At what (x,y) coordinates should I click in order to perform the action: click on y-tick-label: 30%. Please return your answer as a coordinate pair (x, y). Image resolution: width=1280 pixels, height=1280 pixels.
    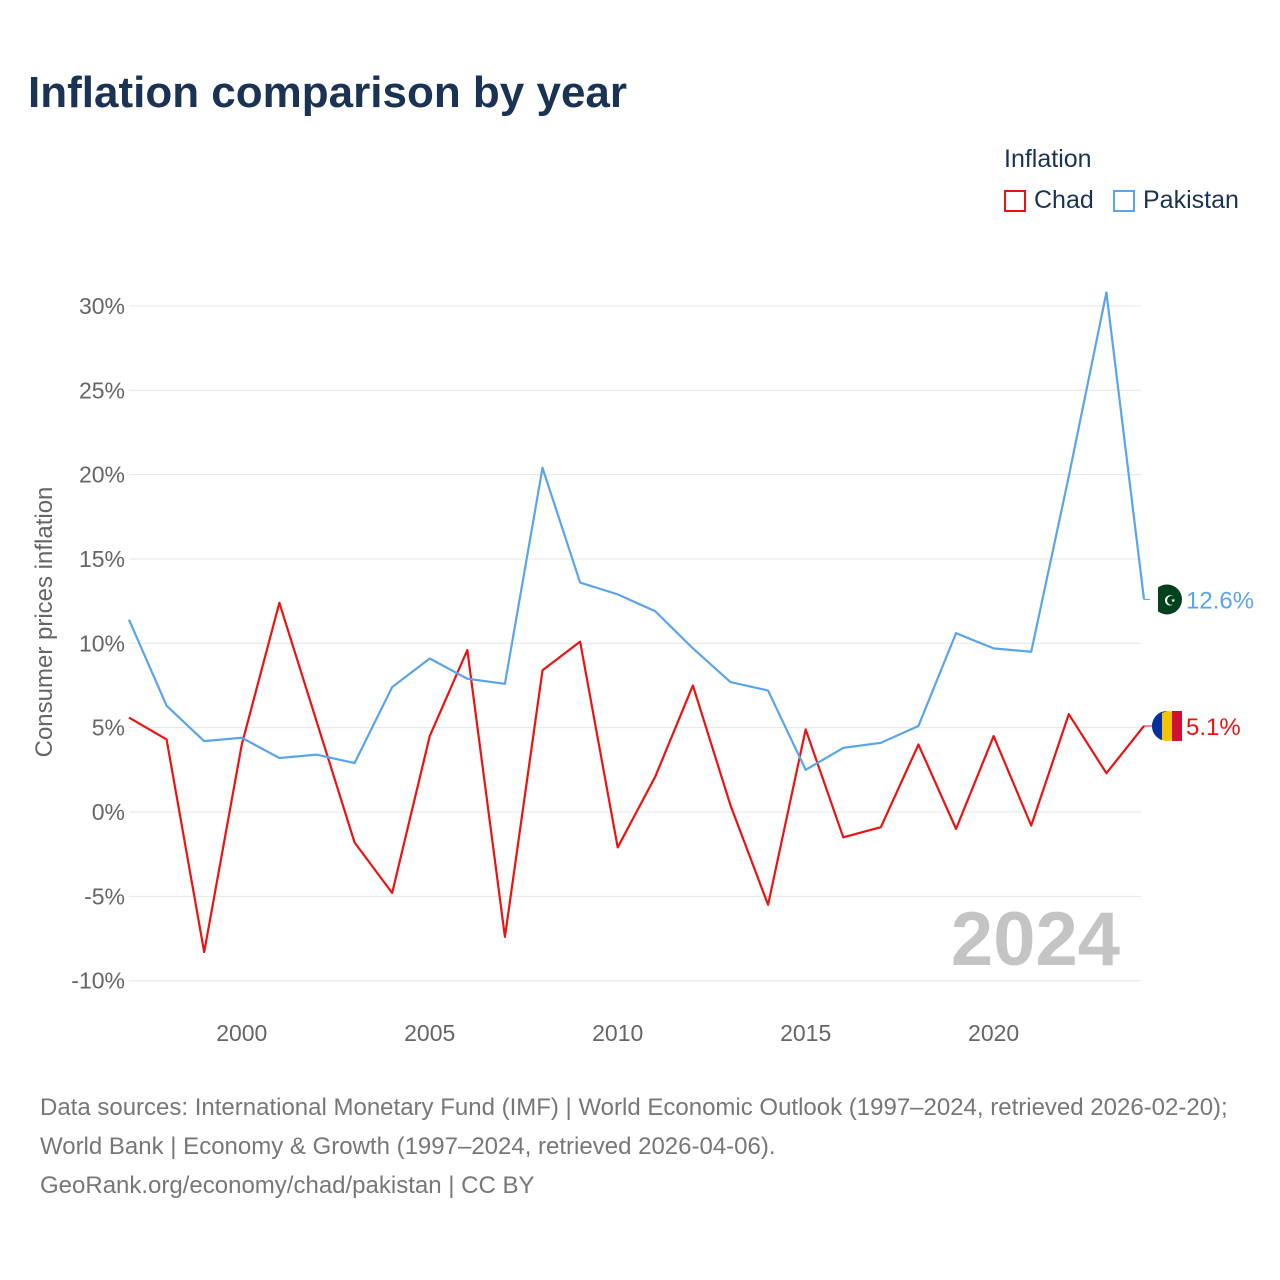
    Looking at the image, I should click on (102, 306).